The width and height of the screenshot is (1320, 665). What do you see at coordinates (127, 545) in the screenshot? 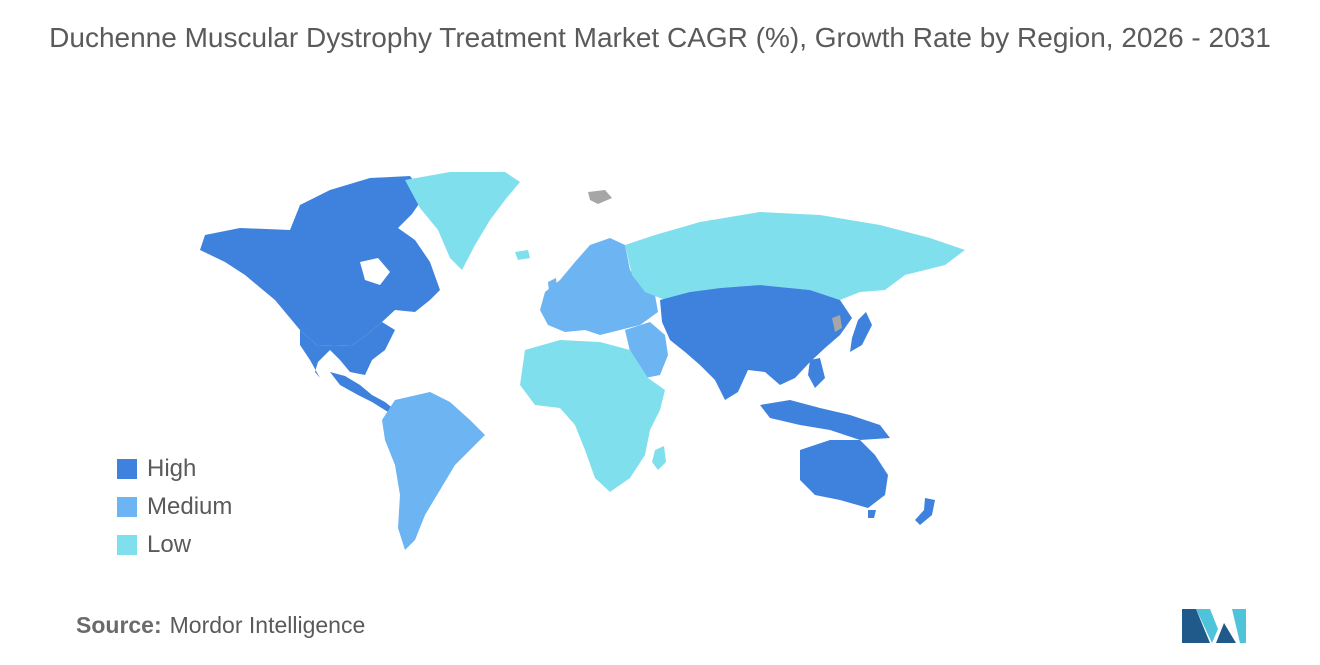
I see `legend-swatch-low` at bounding box center [127, 545].